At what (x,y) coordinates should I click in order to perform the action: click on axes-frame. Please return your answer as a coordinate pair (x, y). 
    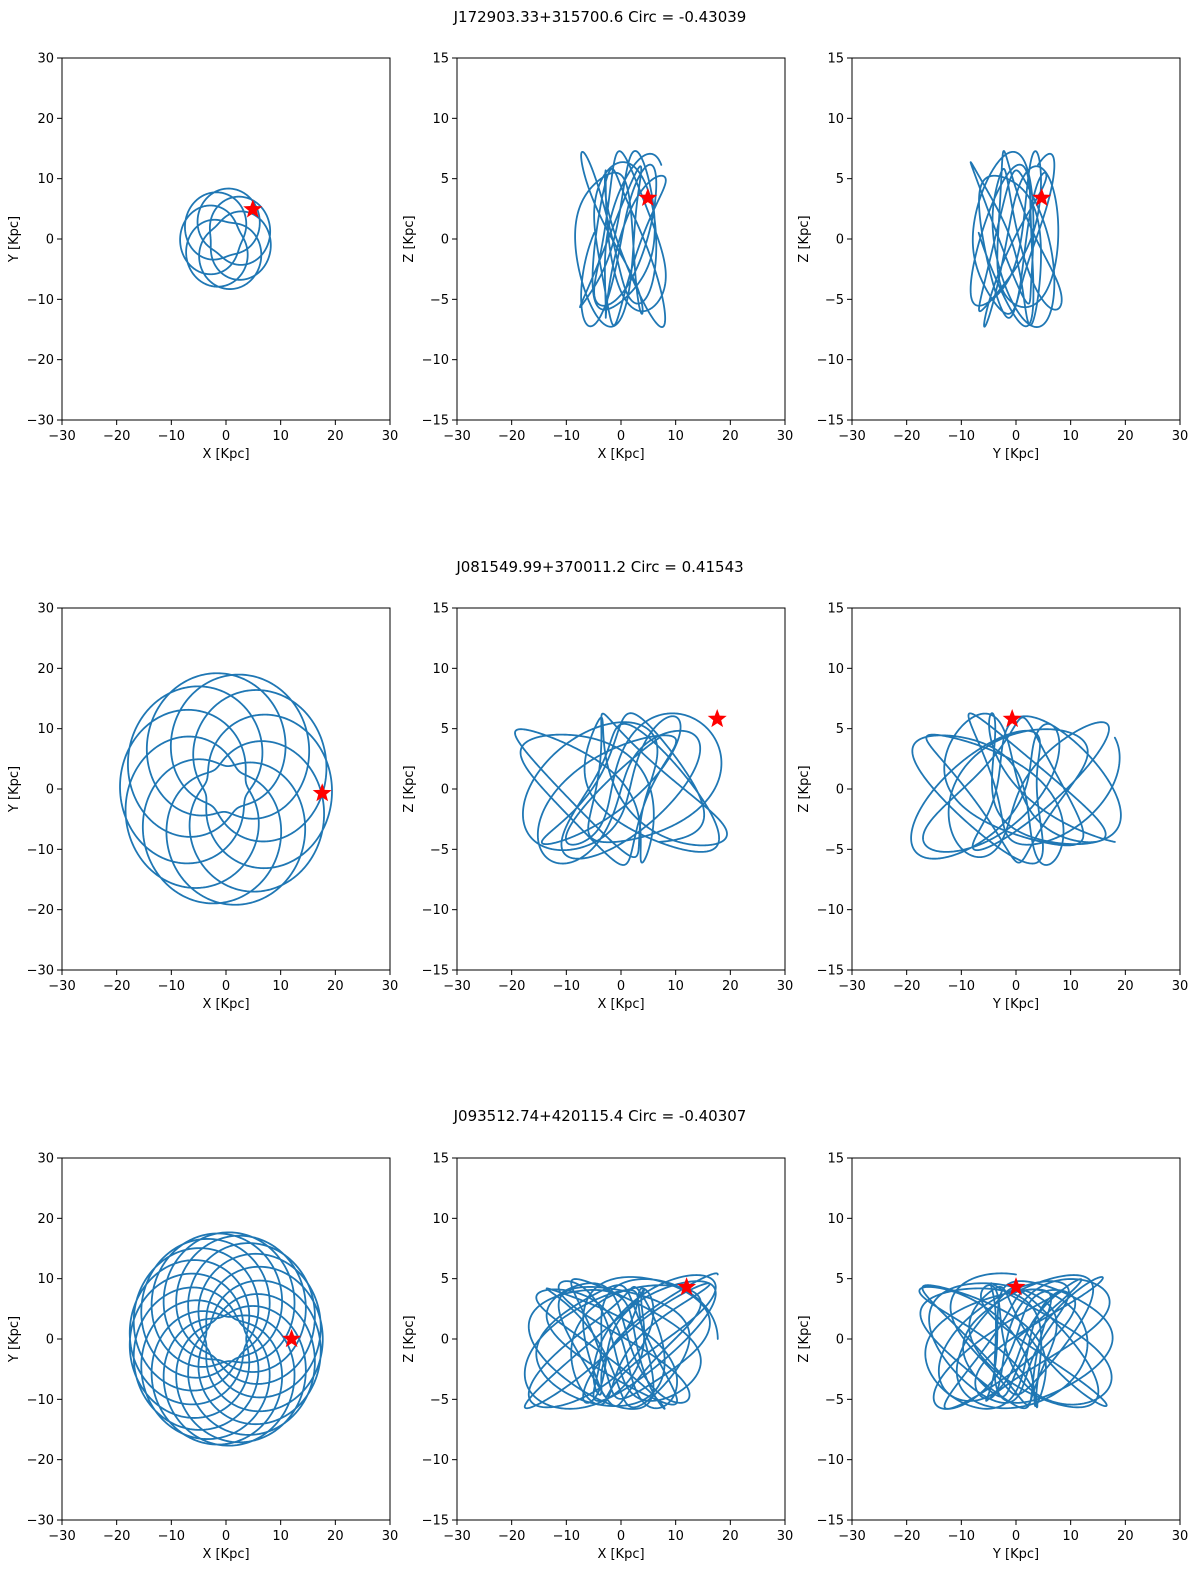
    Looking at the image, I should click on (226, 1339).